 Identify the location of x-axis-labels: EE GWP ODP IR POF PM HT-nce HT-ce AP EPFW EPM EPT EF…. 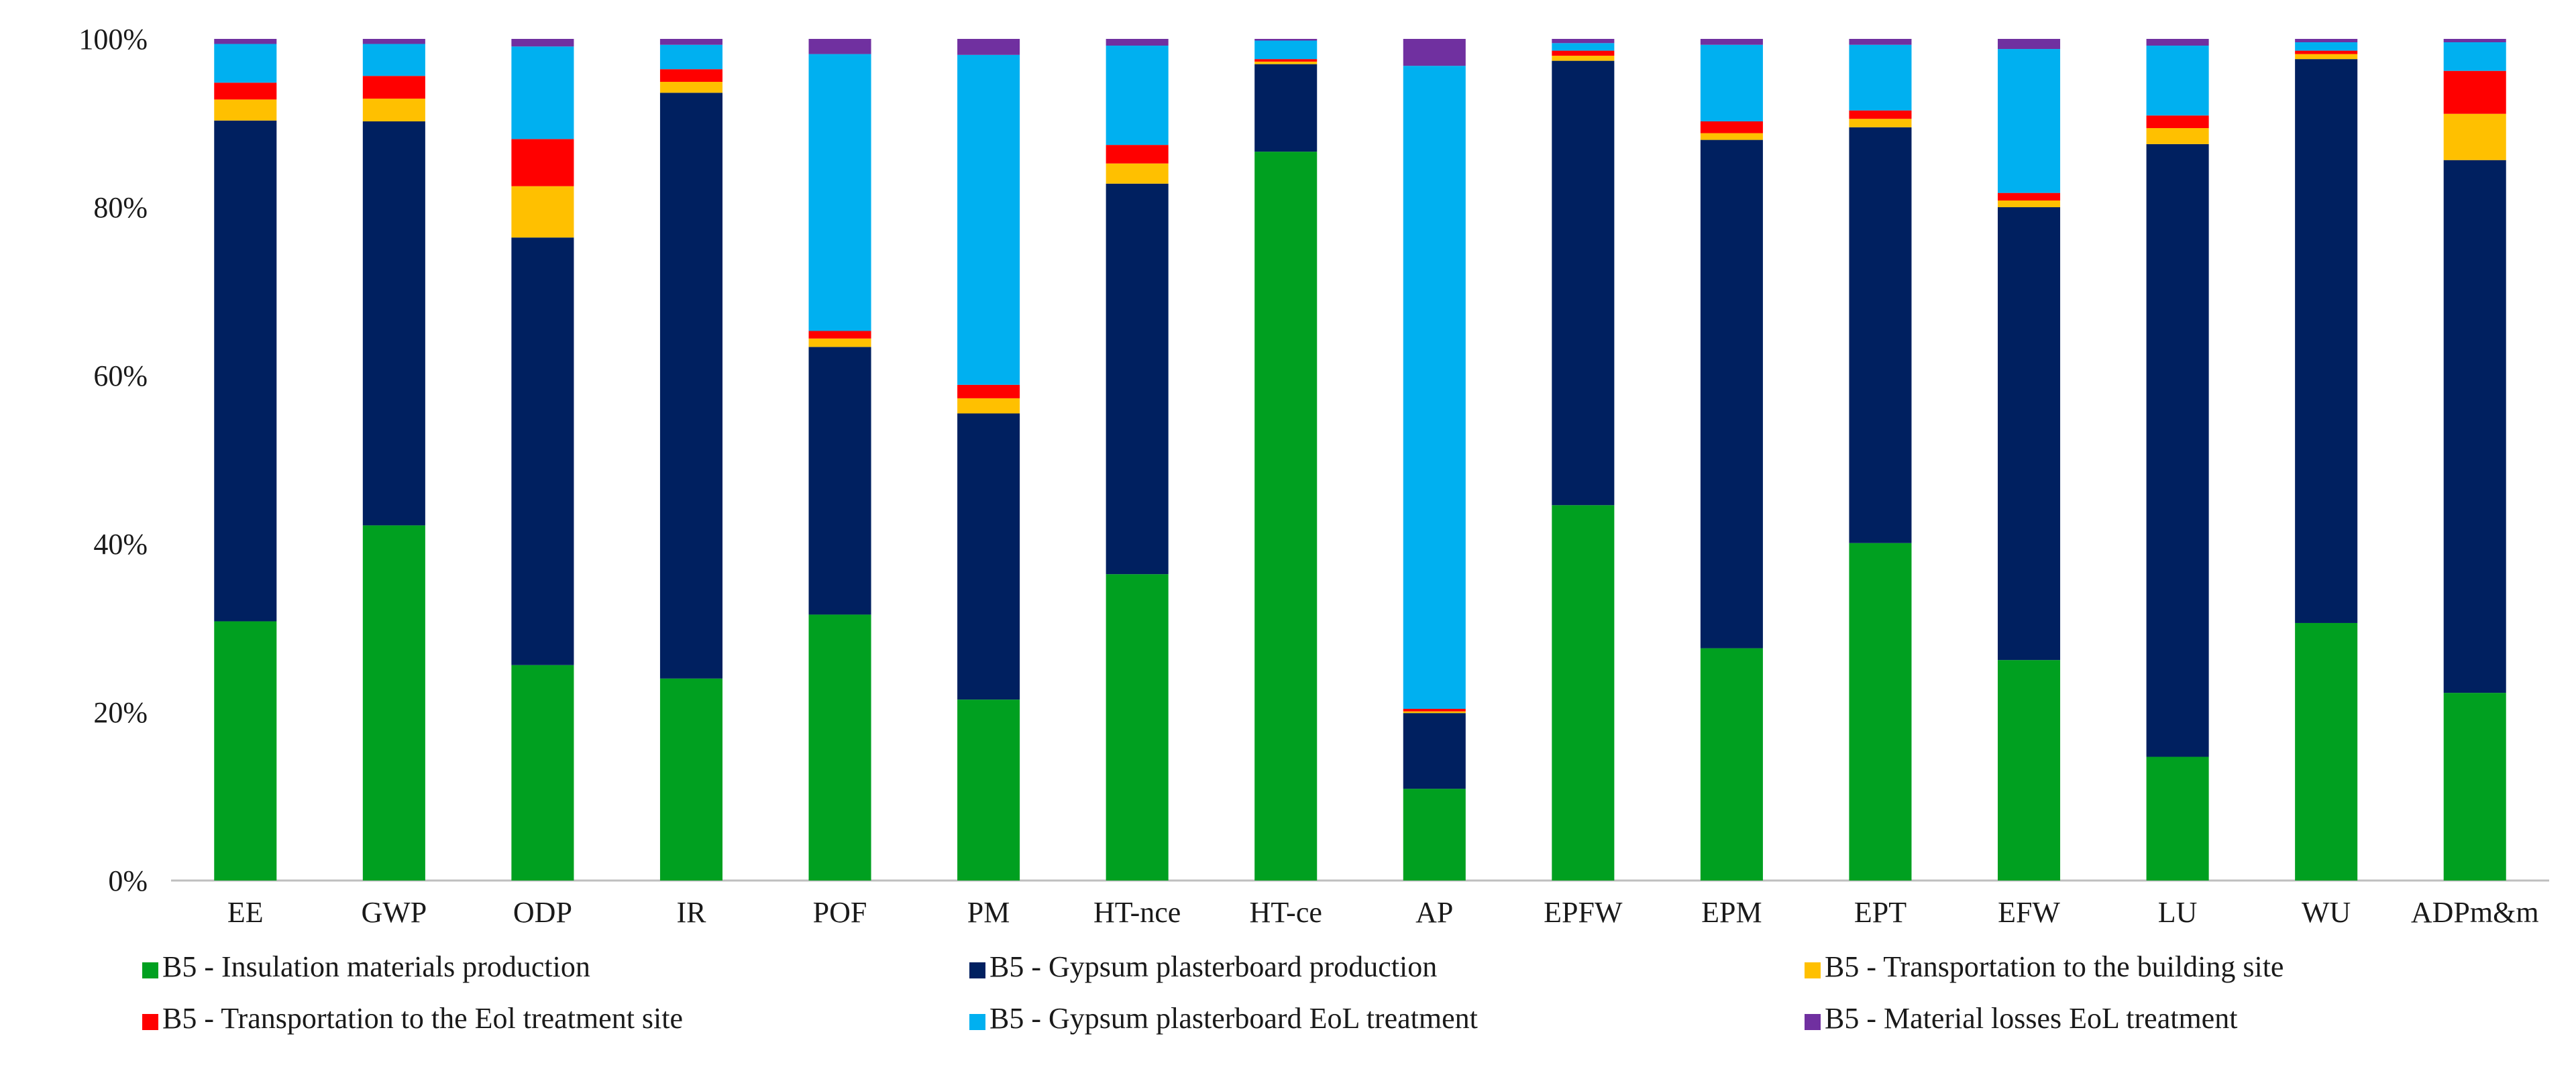
(1383, 912).